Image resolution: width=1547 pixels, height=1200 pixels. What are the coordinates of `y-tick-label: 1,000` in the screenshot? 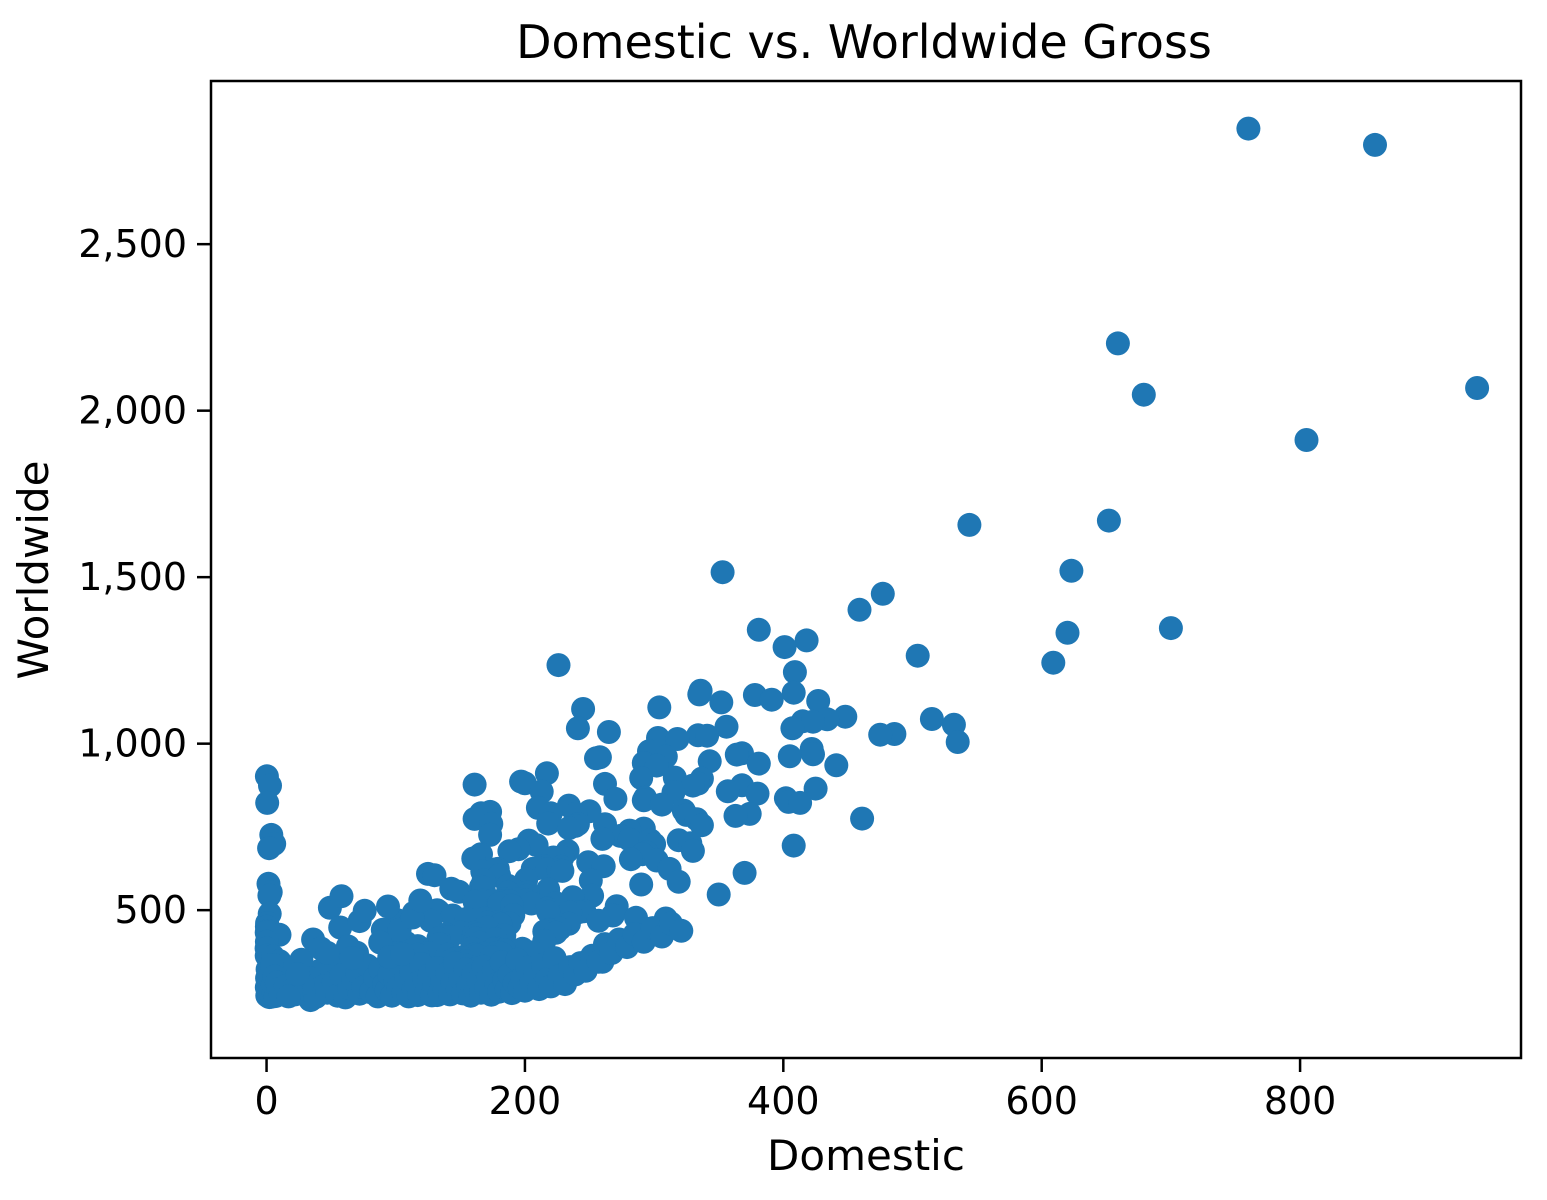 It's located at (132, 744).